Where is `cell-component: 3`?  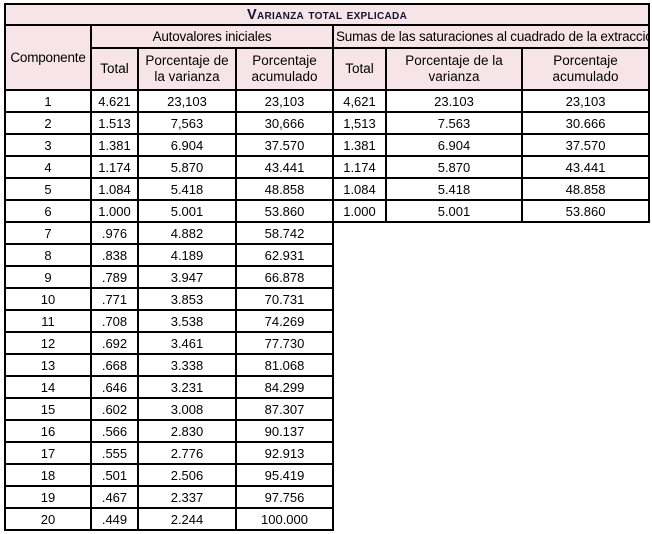
cell-component: 3 is located at coordinates (48, 145).